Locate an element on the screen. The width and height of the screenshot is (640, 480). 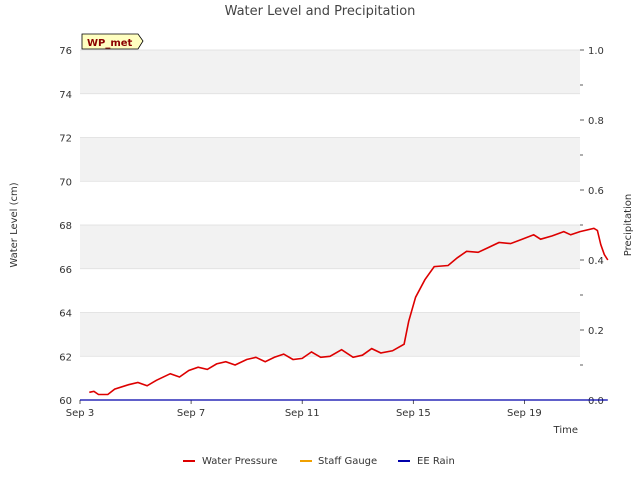
y-tick-label: 60 is located at coordinates (65, 401).